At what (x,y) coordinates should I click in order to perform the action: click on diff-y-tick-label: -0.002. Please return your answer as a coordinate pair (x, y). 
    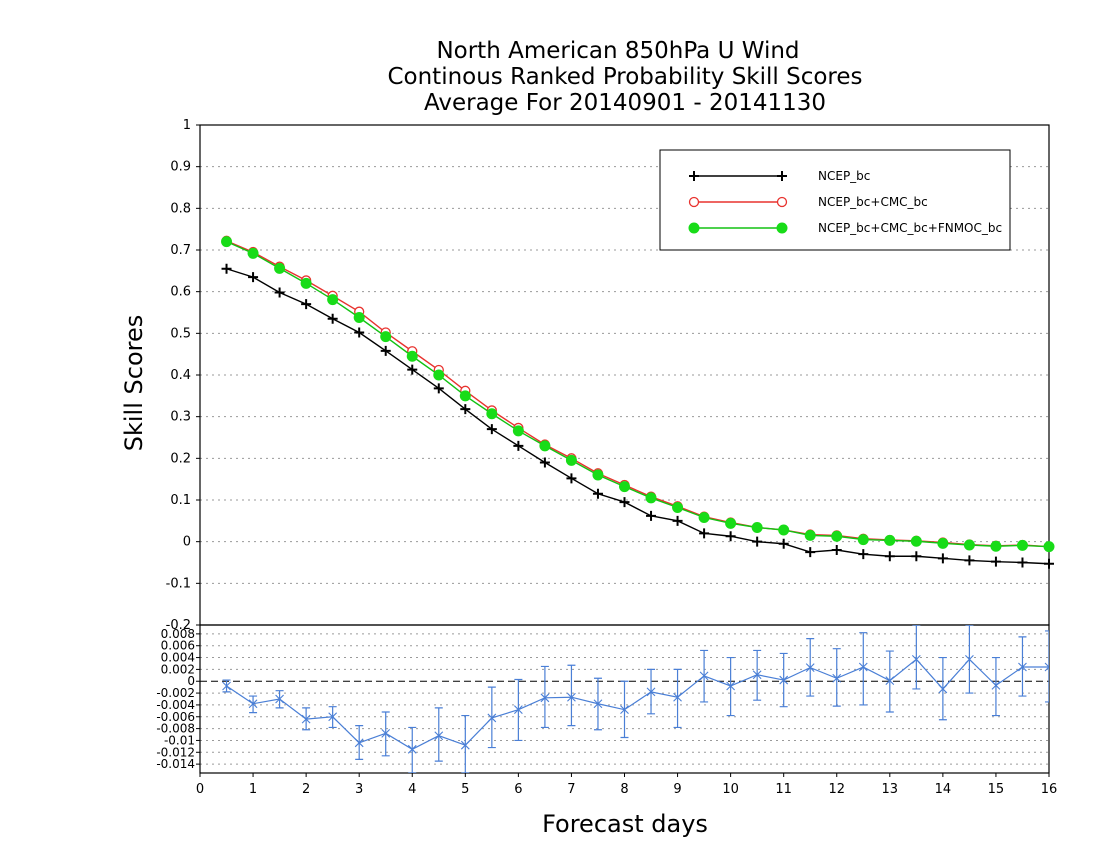
    Looking at the image, I should click on (175, 693).